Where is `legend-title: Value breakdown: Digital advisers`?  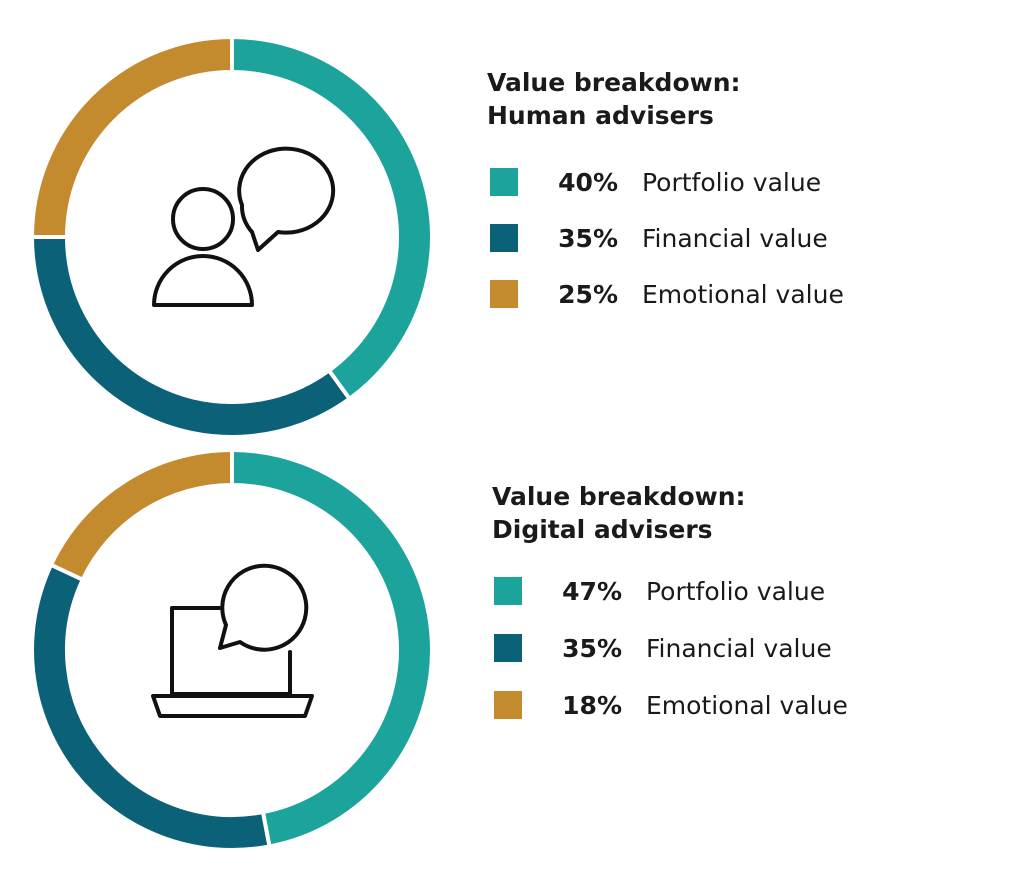 legend-title: Value breakdown: Digital advisers is located at coordinates (619, 513).